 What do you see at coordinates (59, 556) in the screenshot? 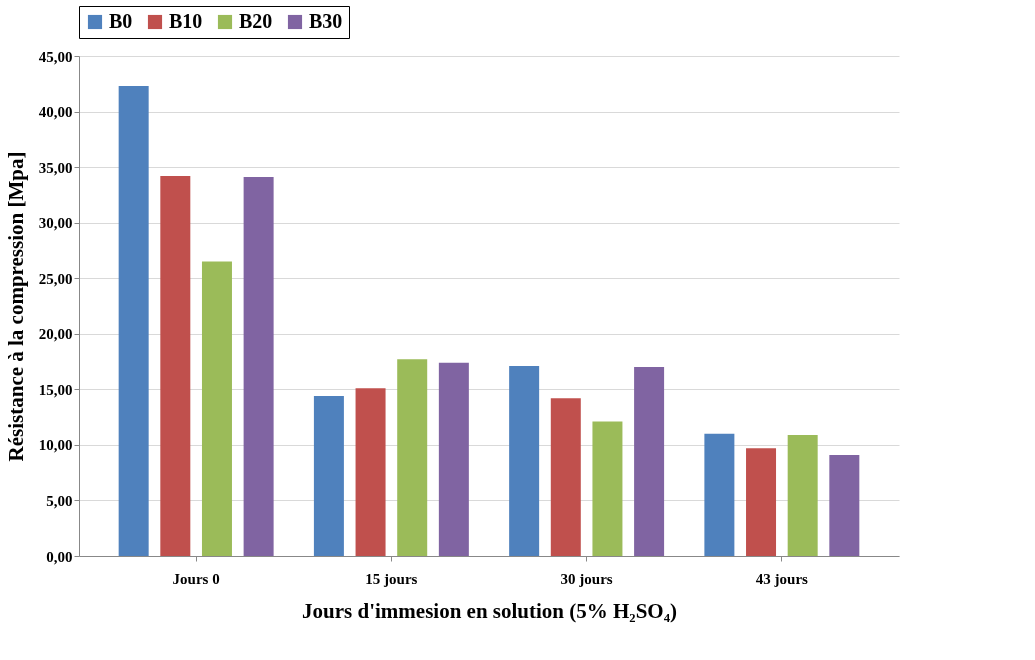
I see `y-tick-label: 0,00` at bounding box center [59, 556].